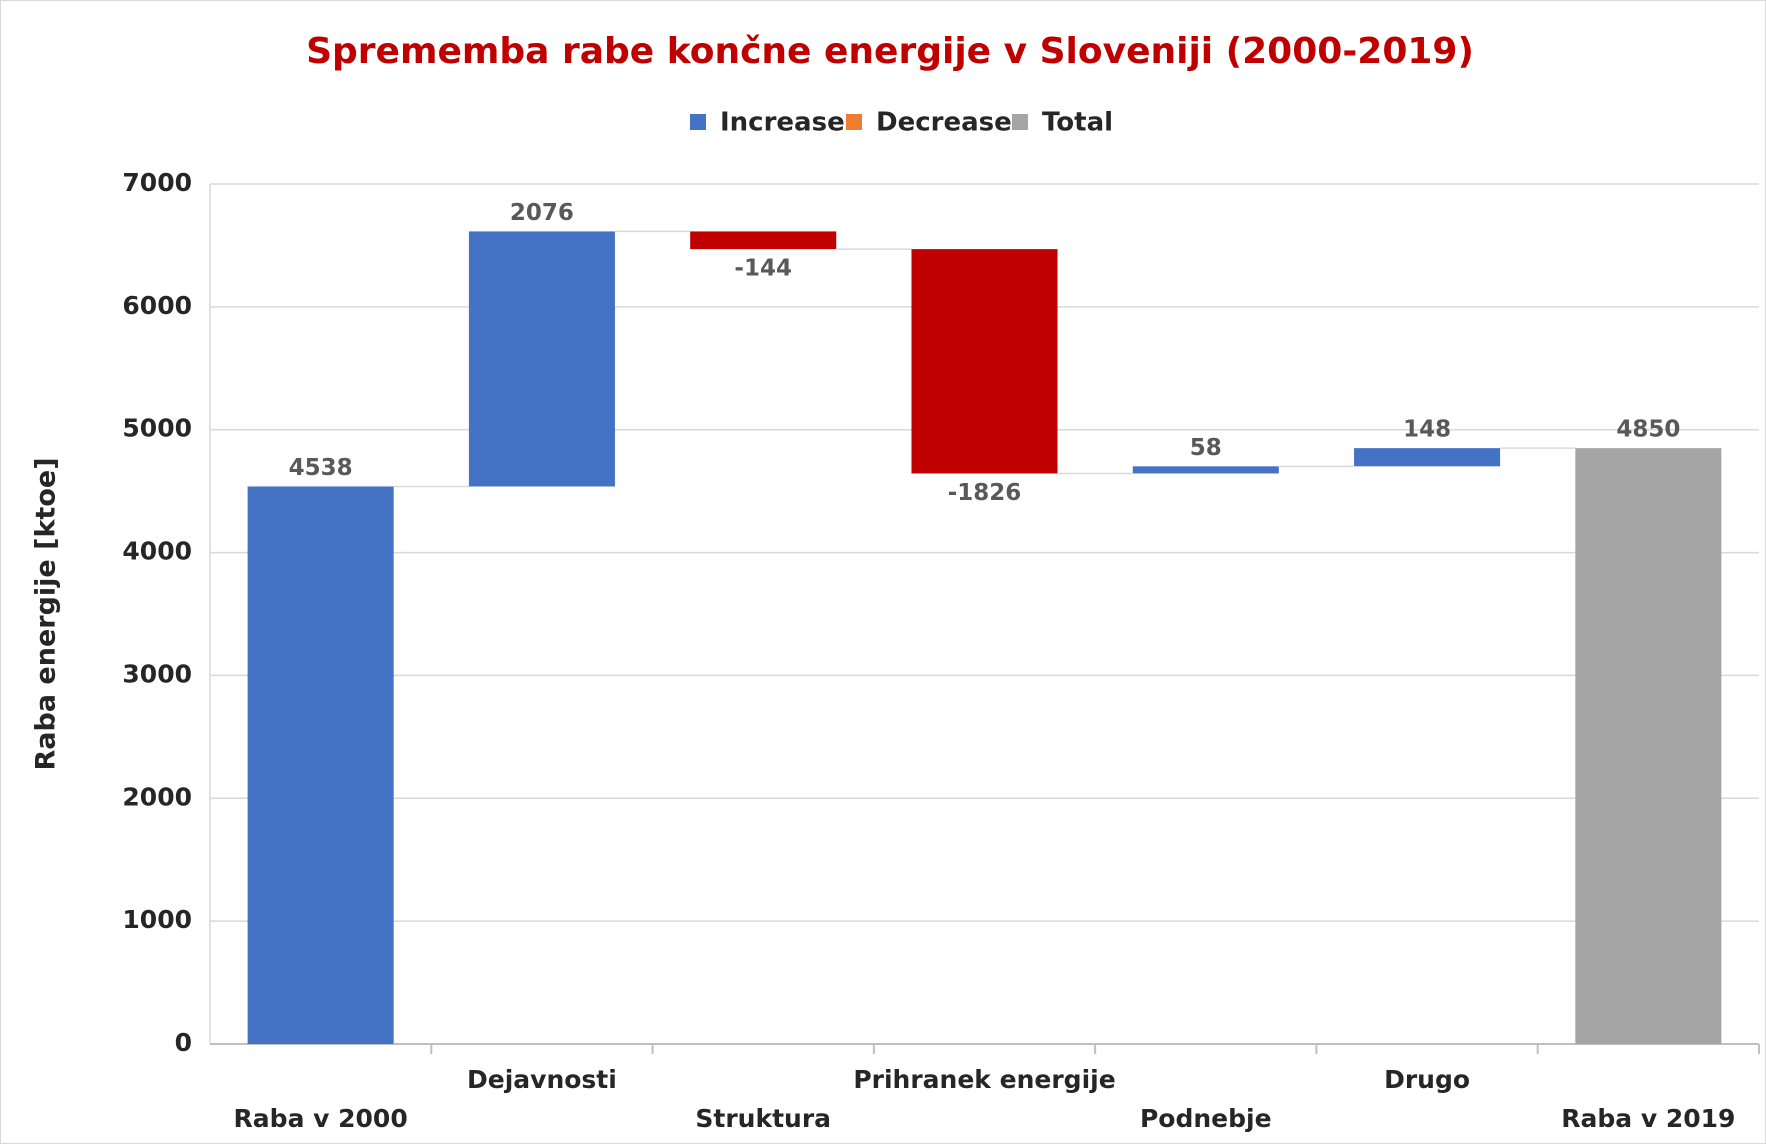  I want to click on y-tick-label: 5000, so click(157, 428).